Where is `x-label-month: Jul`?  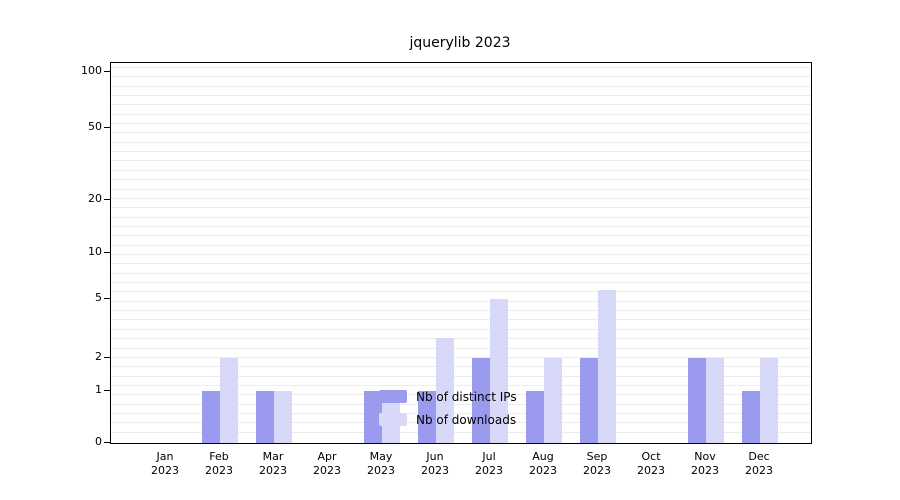
x-label-month: Jul is located at coordinates (489, 456).